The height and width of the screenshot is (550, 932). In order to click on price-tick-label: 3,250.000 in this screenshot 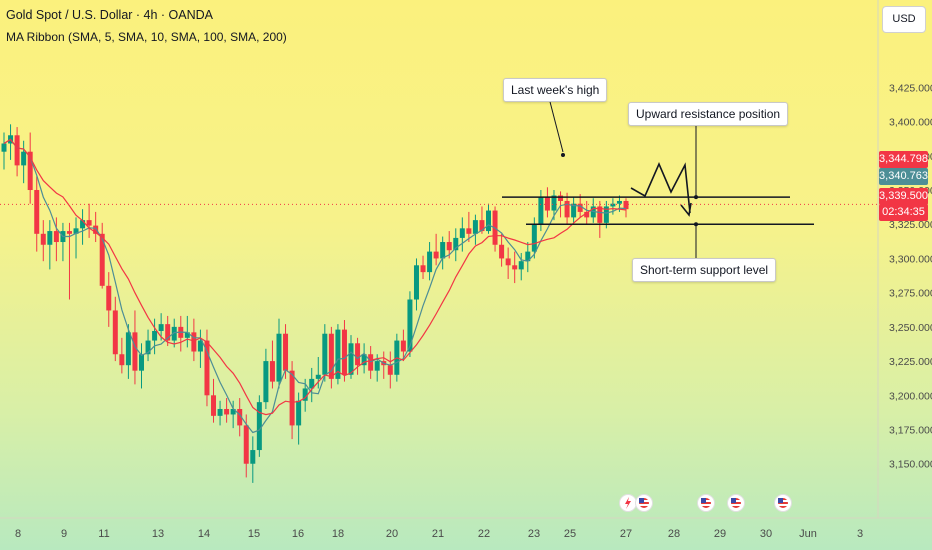, I will do `click(910, 328)`.